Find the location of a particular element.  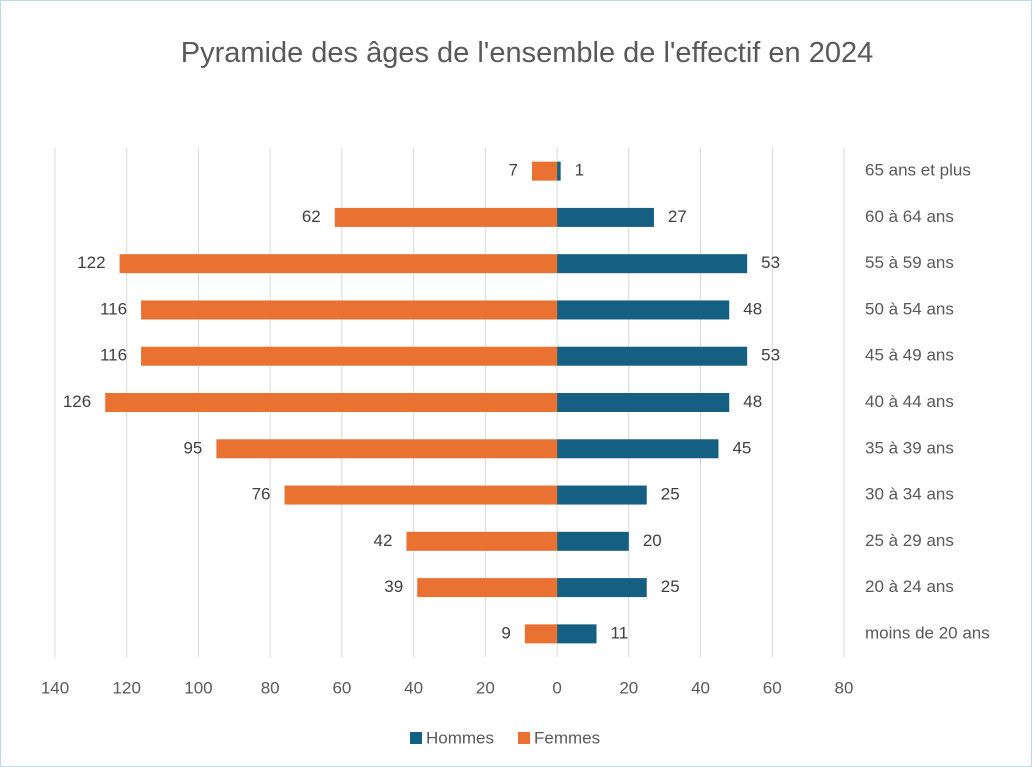

category-label: 25 à 29 ans is located at coordinates (909, 540).